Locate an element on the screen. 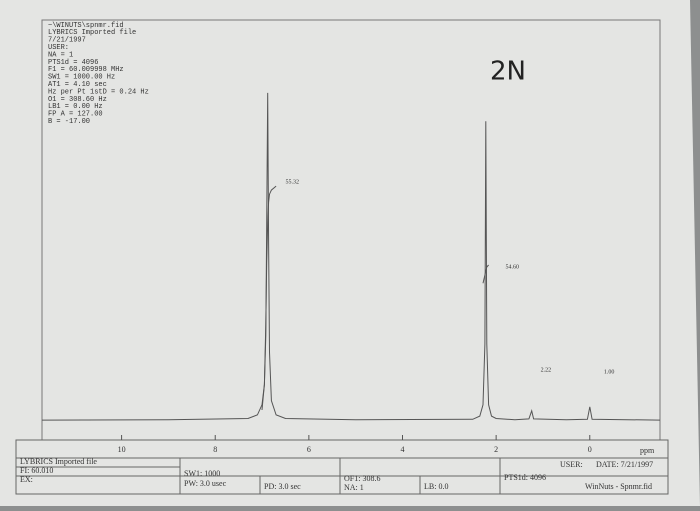 This screenshot has height=511, width=700. integral-line is located at coordinates (375, 298).